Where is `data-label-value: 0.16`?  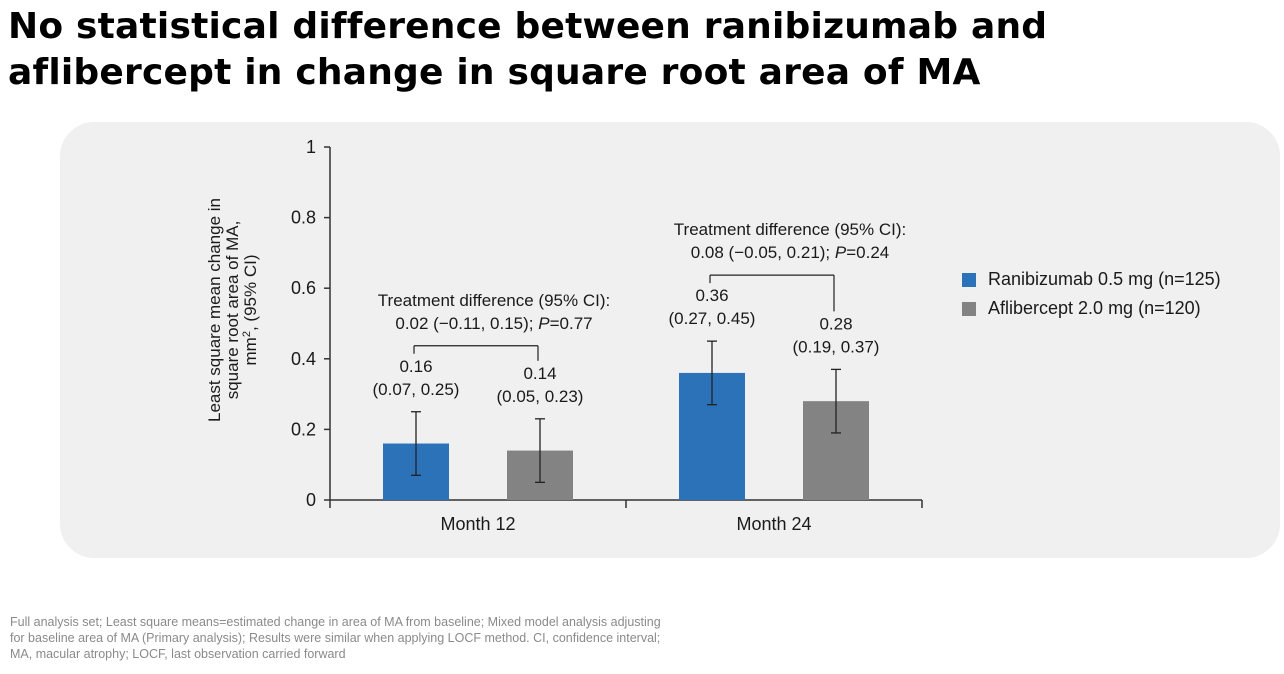
data-label-value: 0.16 is located at coordinates (415, 366).